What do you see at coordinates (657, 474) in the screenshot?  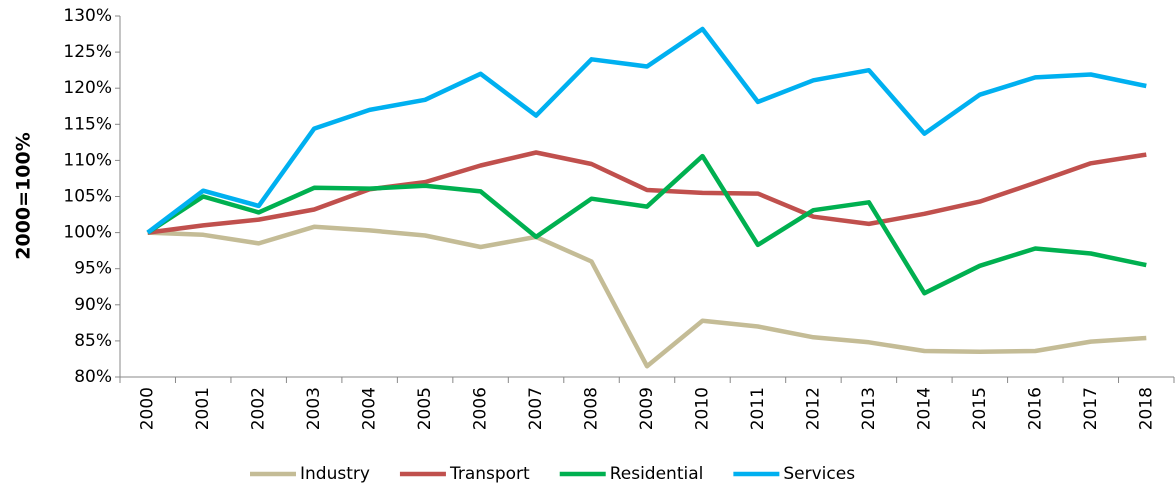 I see `legend-label: Residential` at bounding box center [657, 474].